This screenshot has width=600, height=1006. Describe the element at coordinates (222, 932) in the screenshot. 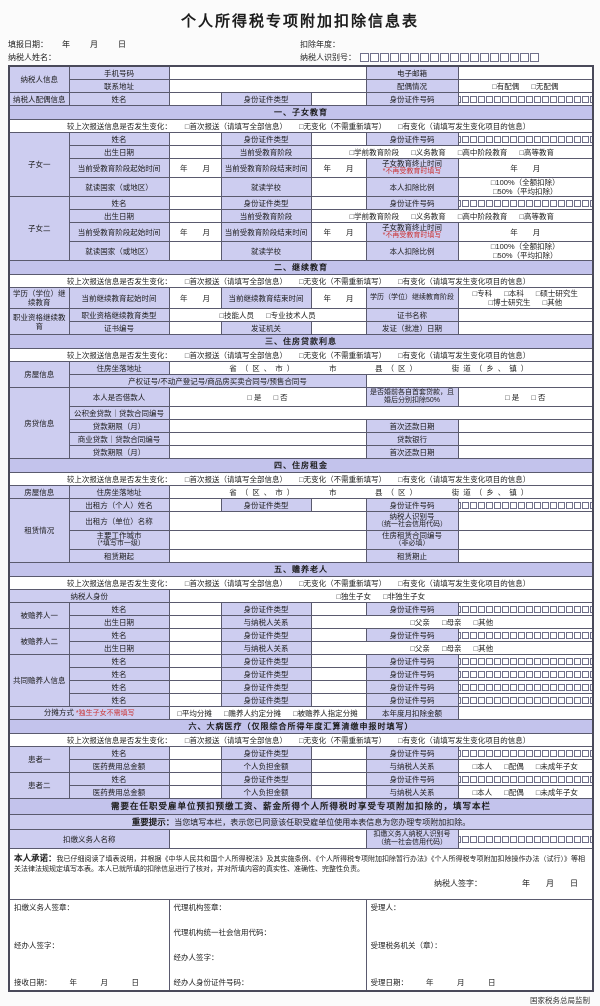

I see `agency-credit-code-label: 代理机构统一社会信用代码：` at that location.